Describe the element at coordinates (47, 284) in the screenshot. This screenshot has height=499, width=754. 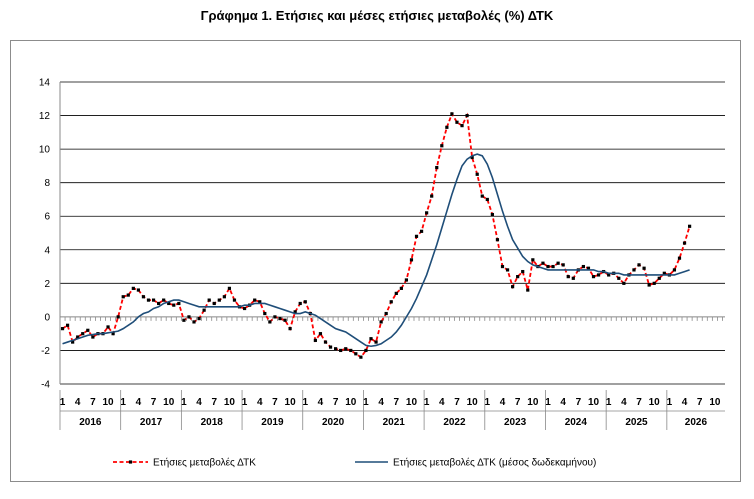
I see `y-tick-label: 2` at that location.